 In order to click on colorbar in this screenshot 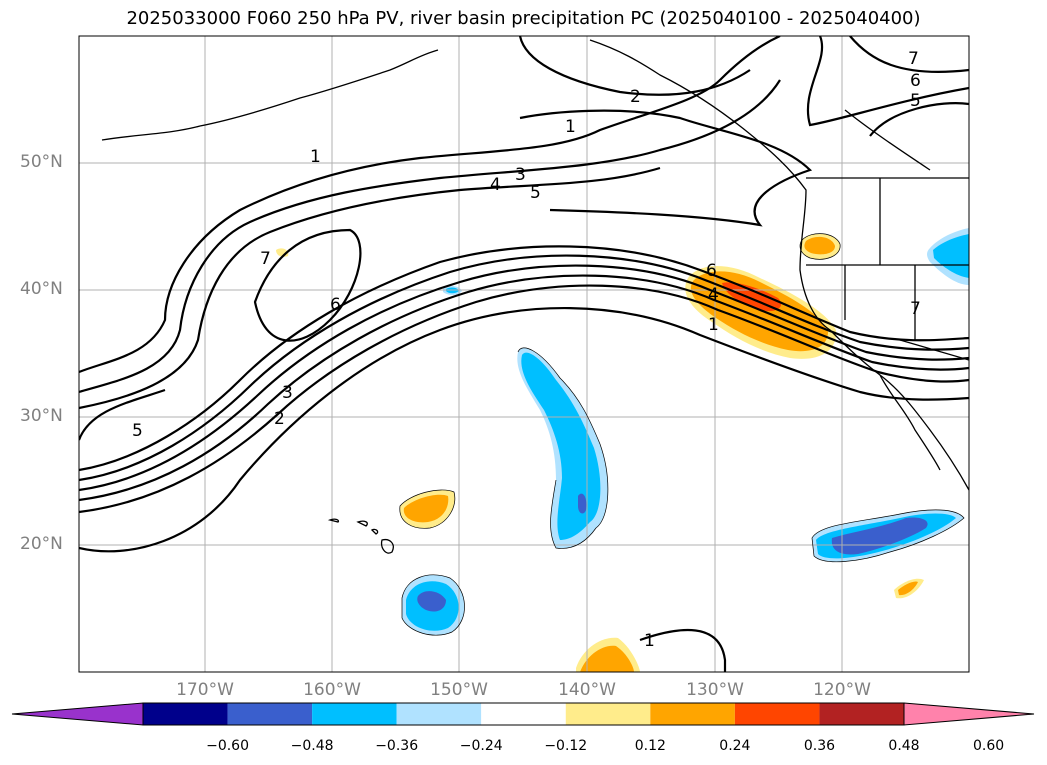, I will do `click(523, 714)`.